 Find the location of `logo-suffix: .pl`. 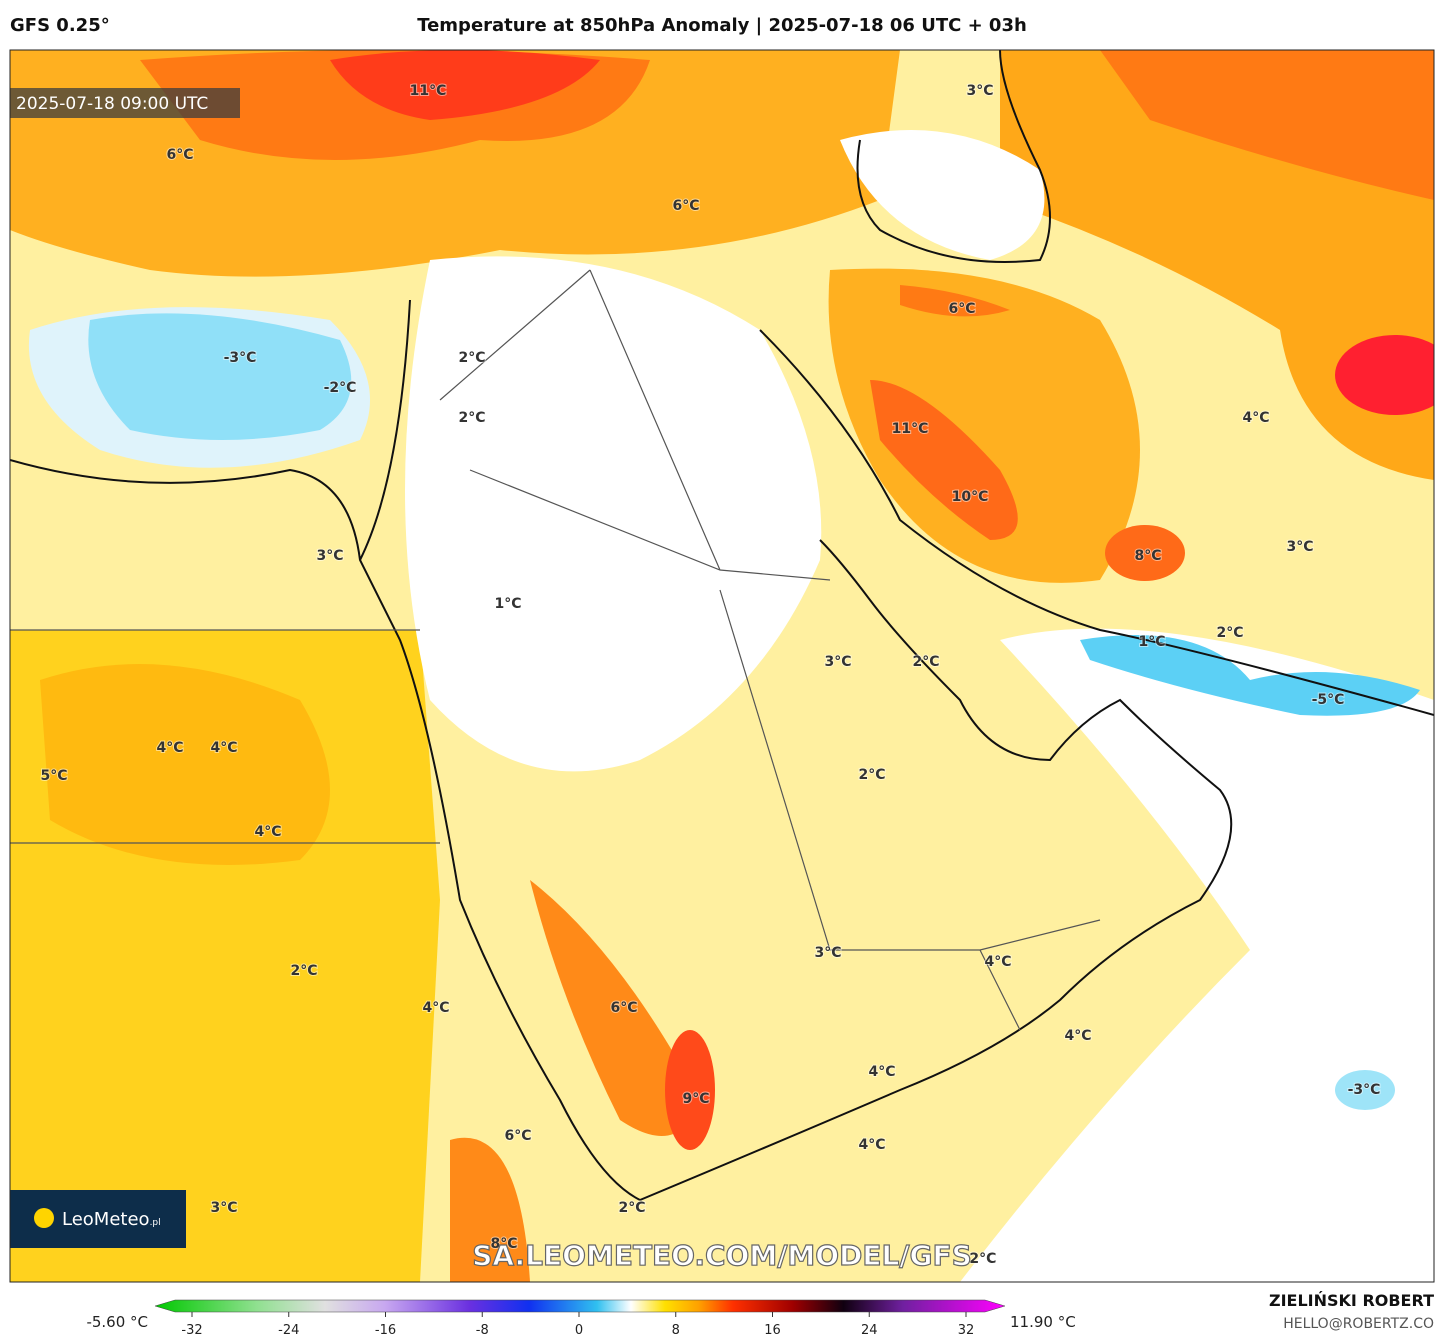

logo-suffix: .pl is located at coordinates (155, 1223).